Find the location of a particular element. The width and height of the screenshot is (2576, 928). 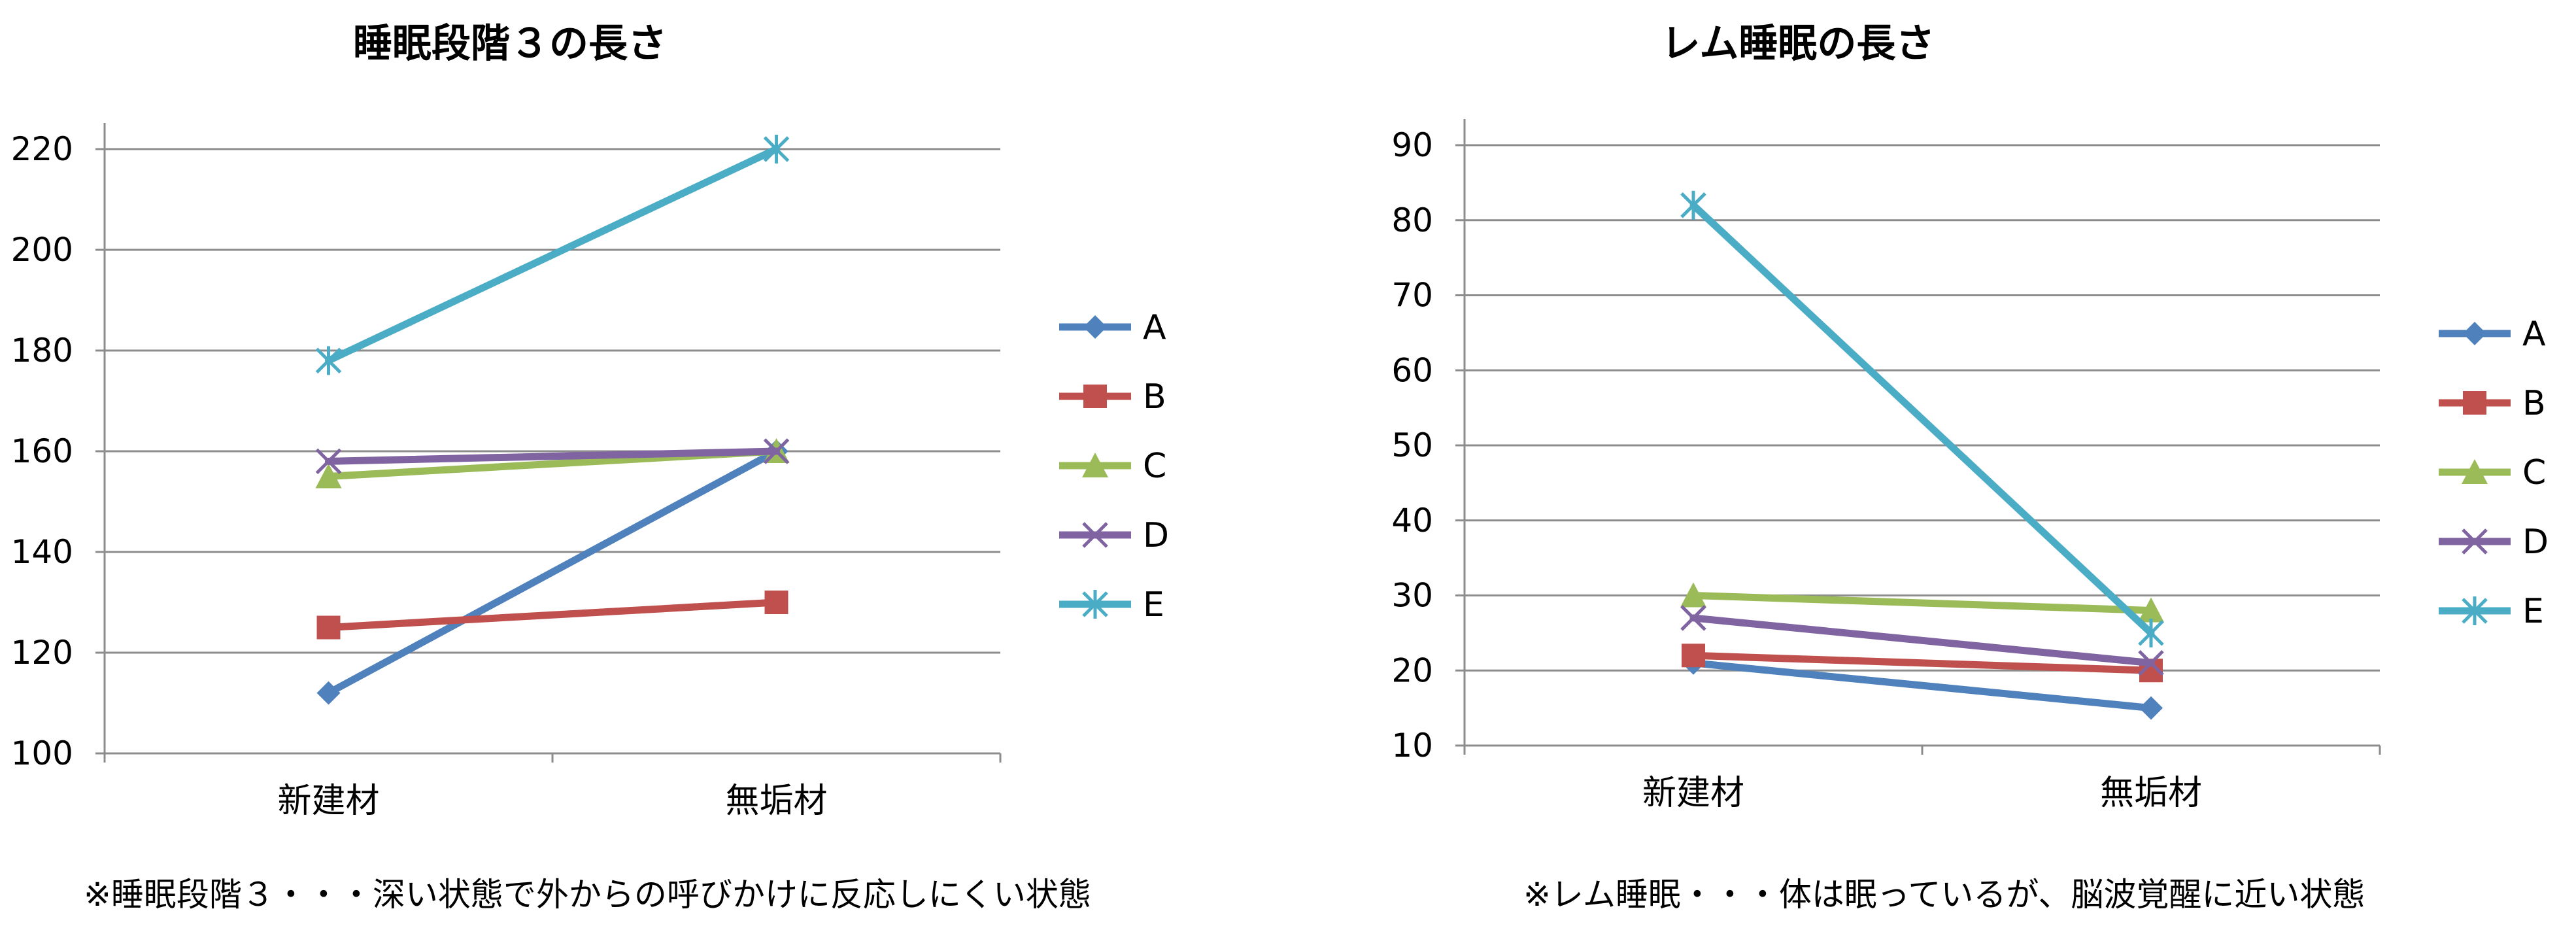

y-tick-label: 220 is located at coordinates (42, 149).